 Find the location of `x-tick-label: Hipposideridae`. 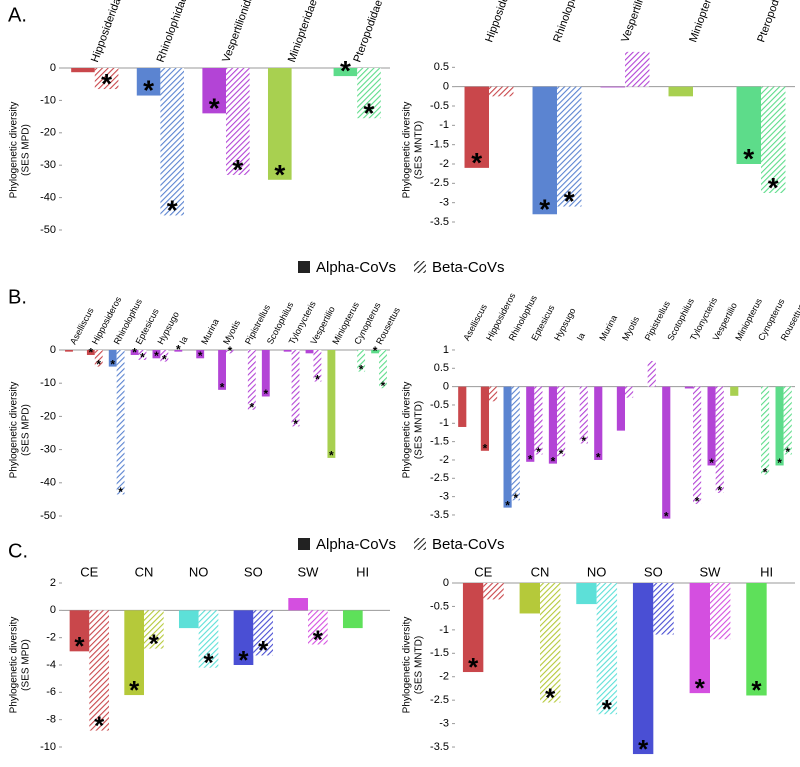

x-tick-label: Hipposideridae is located at coordinates (107, 32).